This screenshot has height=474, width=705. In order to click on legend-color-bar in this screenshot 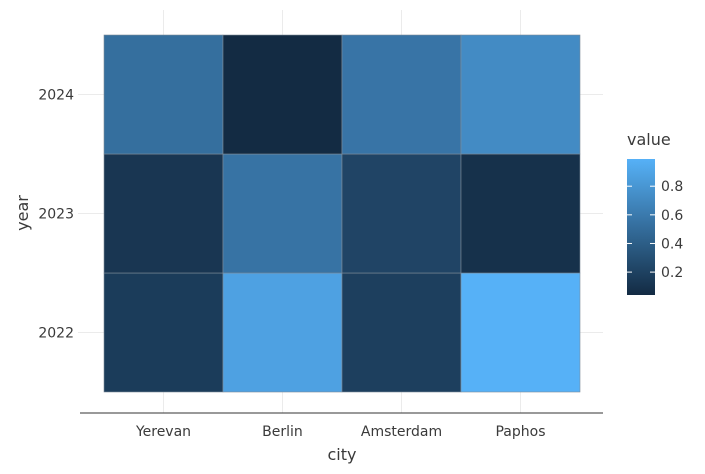, I will do `click(641, 227)`.